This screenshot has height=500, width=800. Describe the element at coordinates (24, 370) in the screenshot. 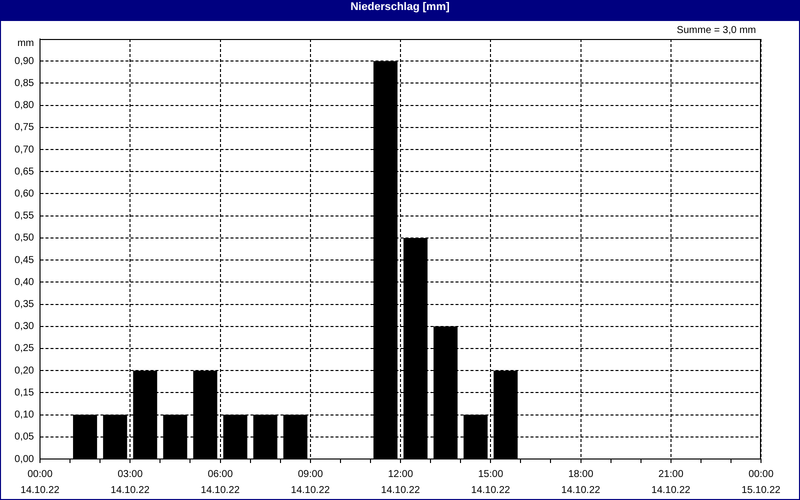

I see `y-tick-label: 0,20` at that location.